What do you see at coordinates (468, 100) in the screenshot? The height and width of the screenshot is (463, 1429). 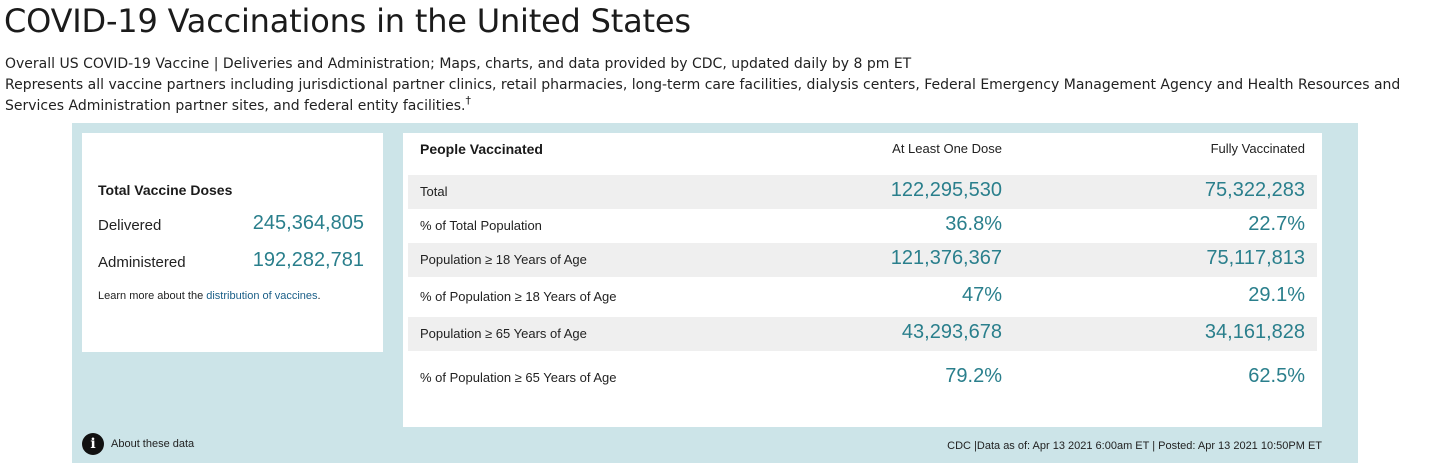 I see `footnote-dagger-link: †` at bounding box center [468, 100].